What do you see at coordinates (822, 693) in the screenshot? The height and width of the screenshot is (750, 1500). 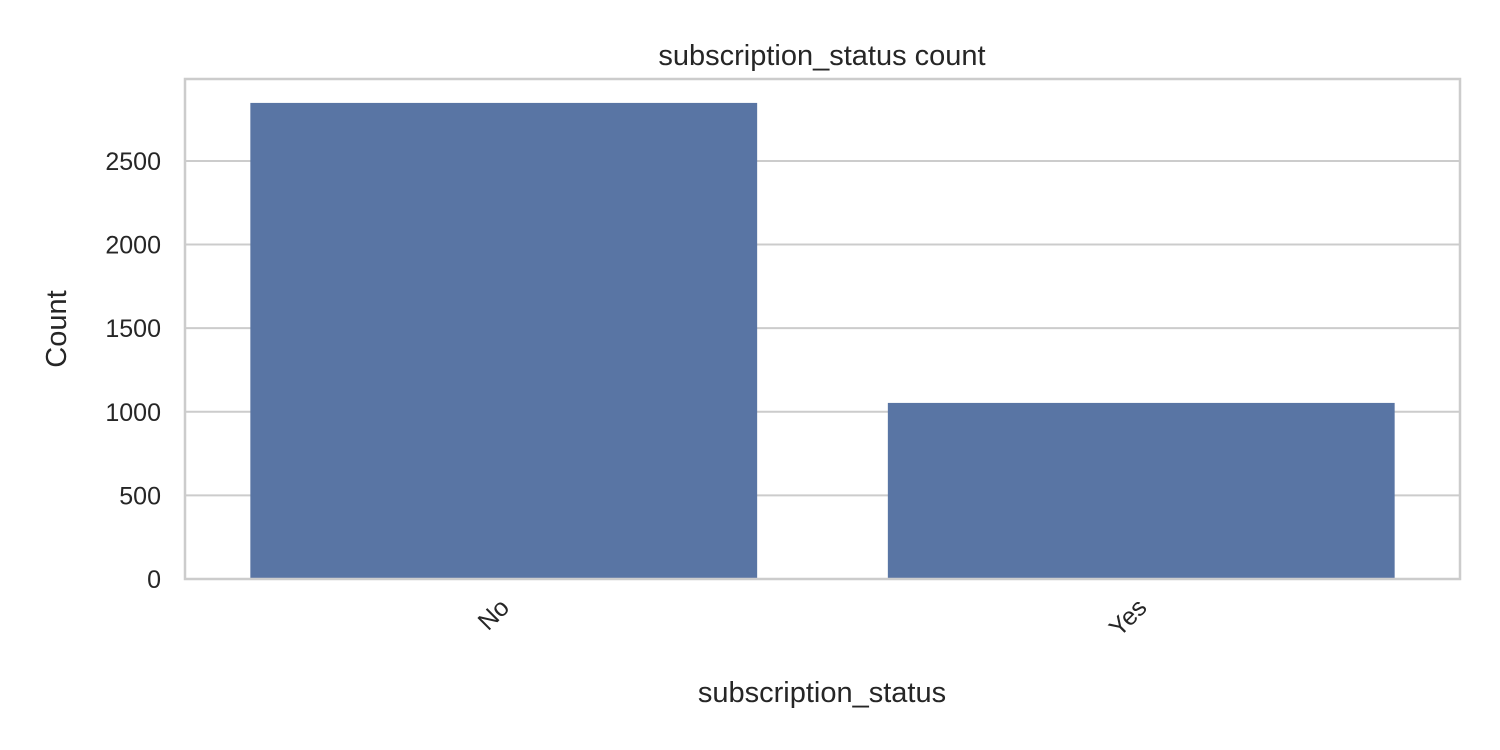 I see `x-axis-title: subscription_status` at bounding box center [822, 693].